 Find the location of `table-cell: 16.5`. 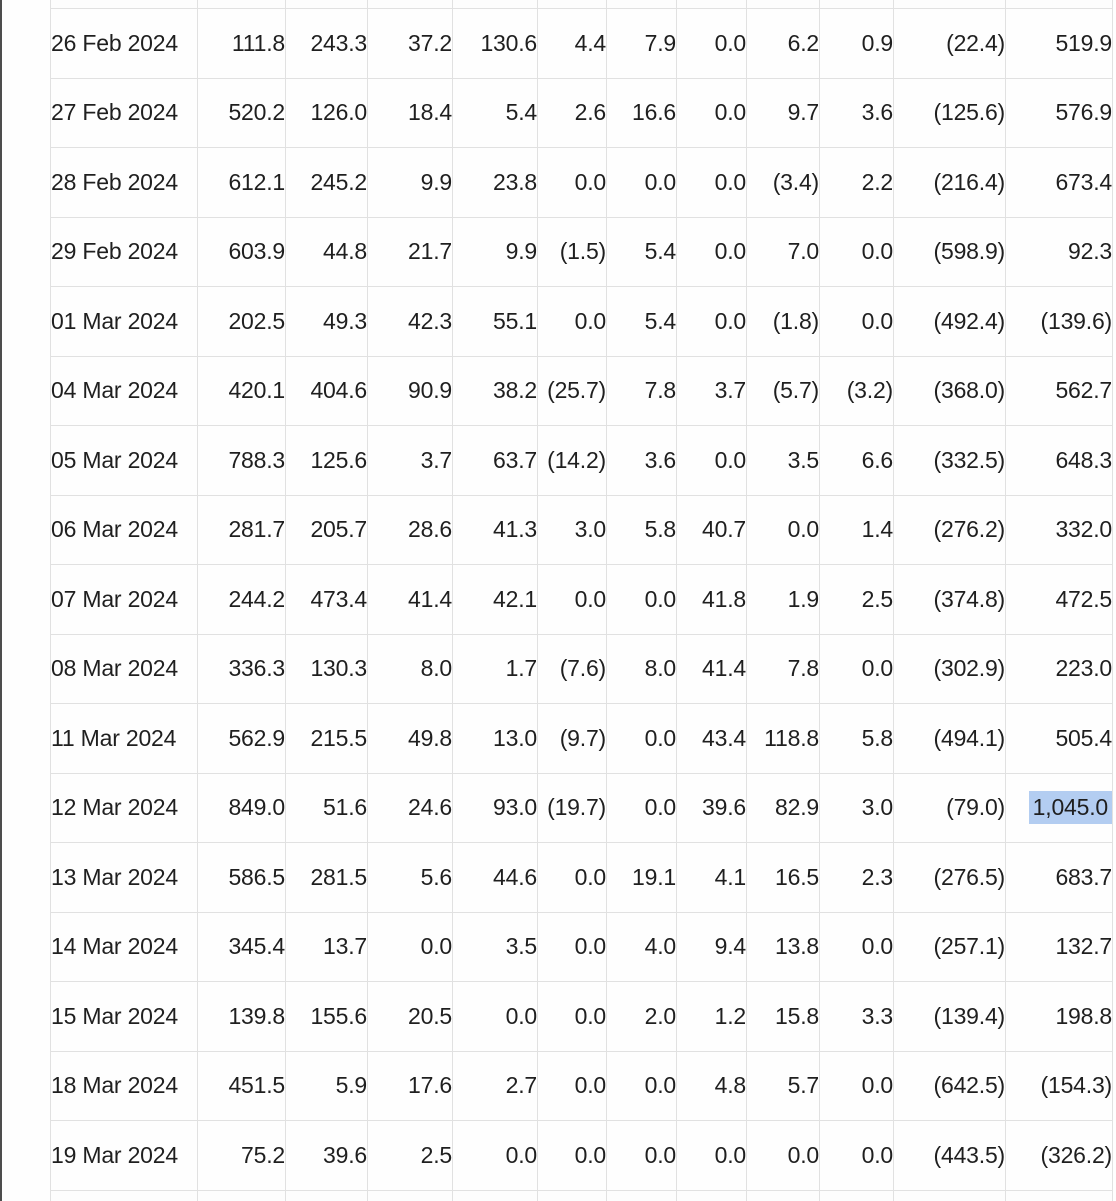

table-cell: 16.5 is located at coordinates (783, 877).